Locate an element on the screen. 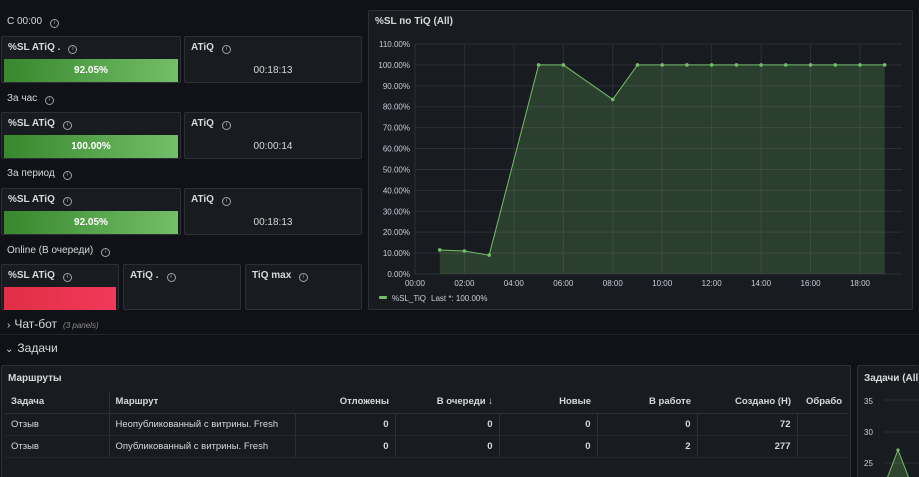 This screenshot has width=919, height=477. section-hour-label: За час is located at coordinates (22, 98).